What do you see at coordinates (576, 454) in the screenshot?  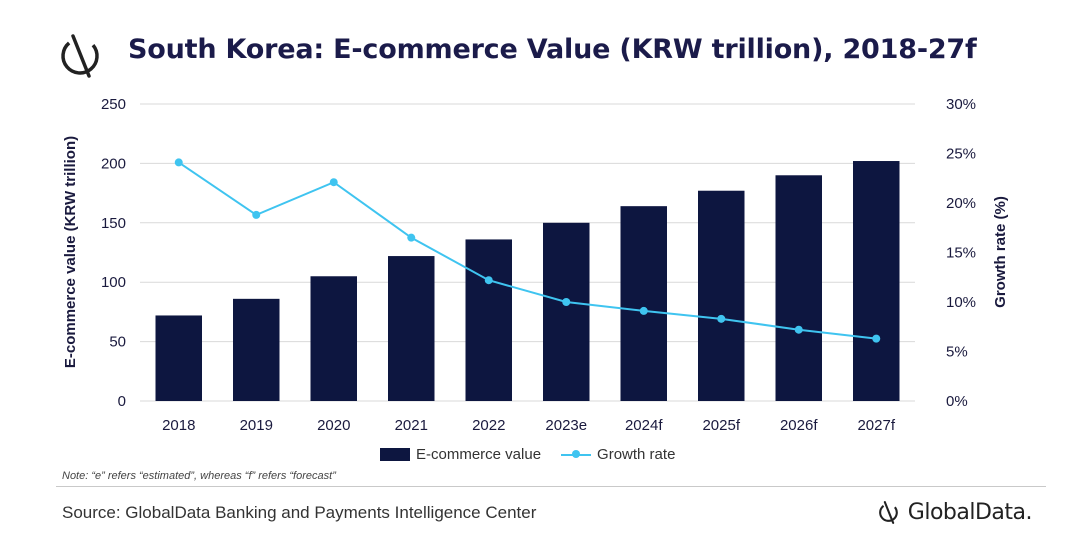 I see `legend-line-swatch` at bounding box center [576, 454].